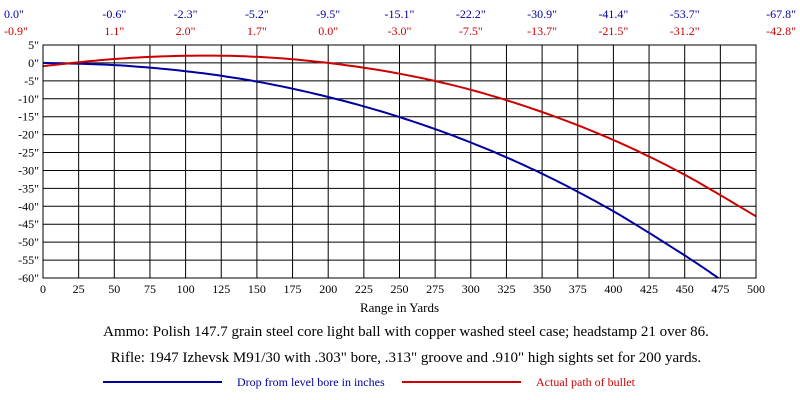  I want to click on y-tick-label: -25", so click(28, 153).